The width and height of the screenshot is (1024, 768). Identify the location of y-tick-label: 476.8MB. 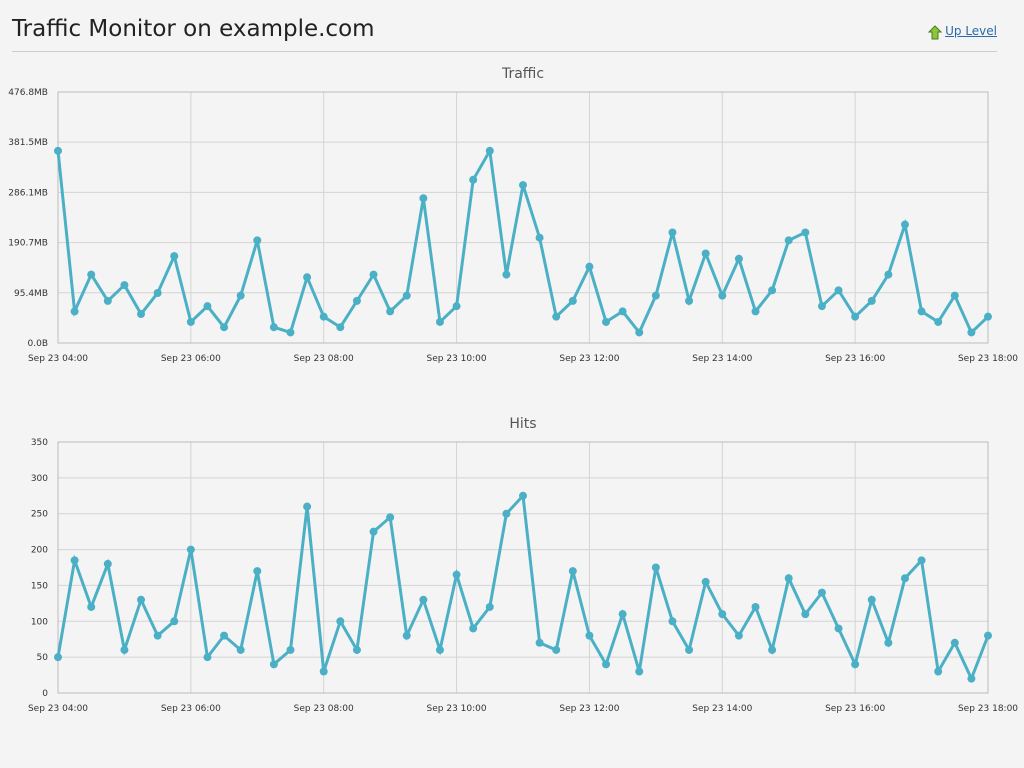
(28, 93).